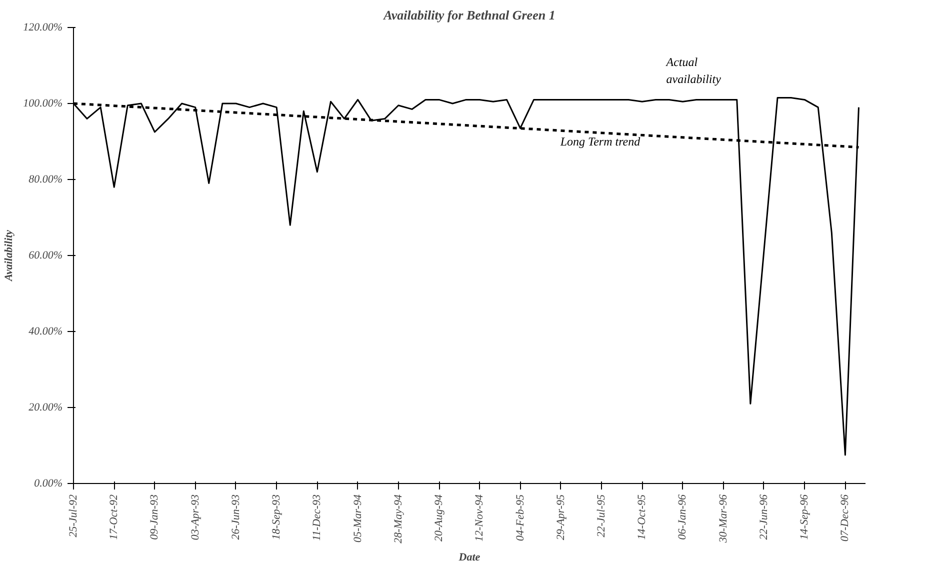 This screenshot has height=570, width=929. What do you see at coordinates (469, 557) in the screenshot?
I see `x-axis-title: Date` at bounding box center [469, 557].